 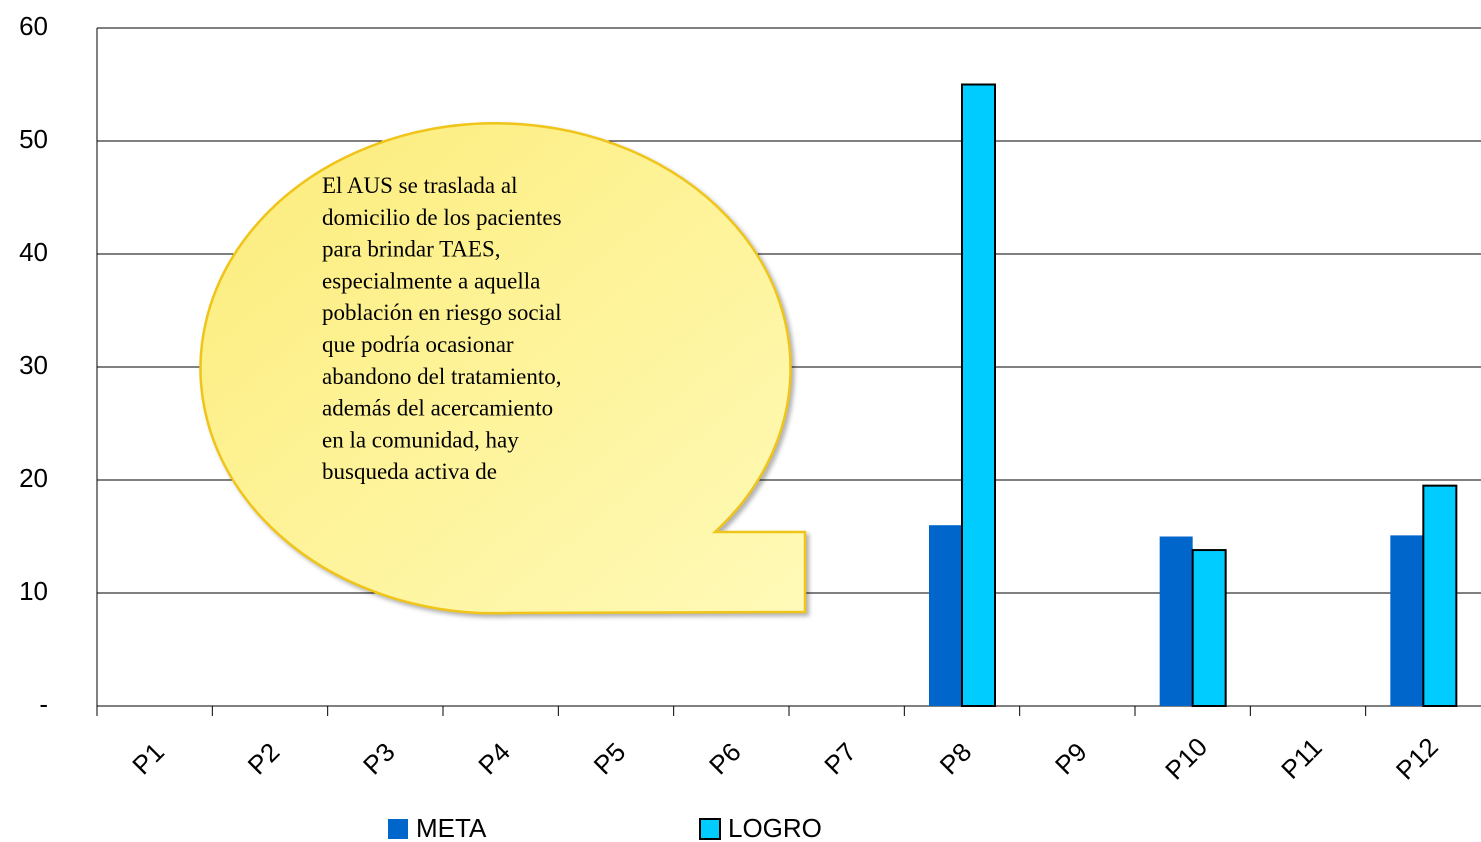 I want to click on callout-line: busqueda activa de, so click(x=409, y=471).